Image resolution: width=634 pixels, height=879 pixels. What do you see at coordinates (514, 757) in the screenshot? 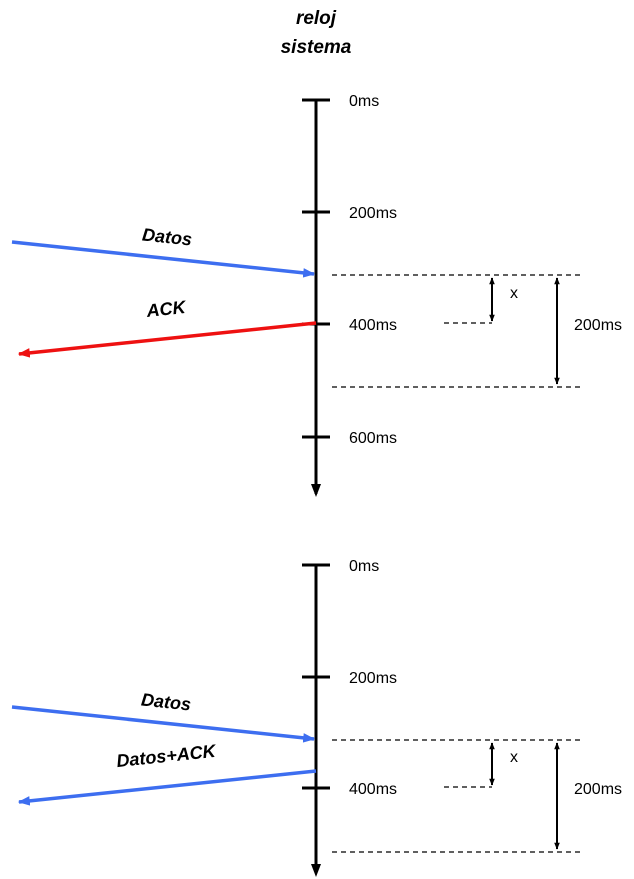
I see `timeline-bottom-small-gap-label: x` at bounding box center [514, 757].